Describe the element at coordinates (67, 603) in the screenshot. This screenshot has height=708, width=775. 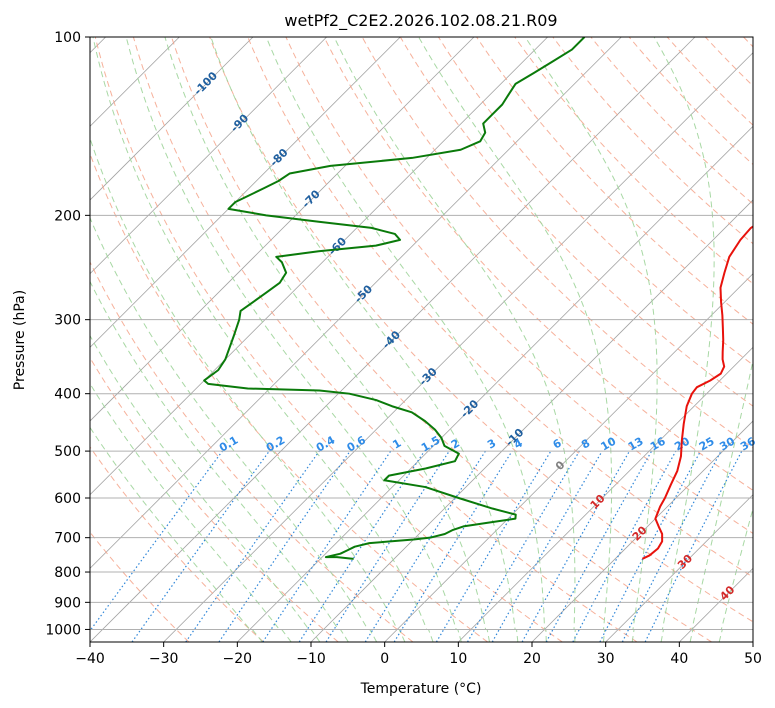
I see `y-tick-label: 900` at that location.